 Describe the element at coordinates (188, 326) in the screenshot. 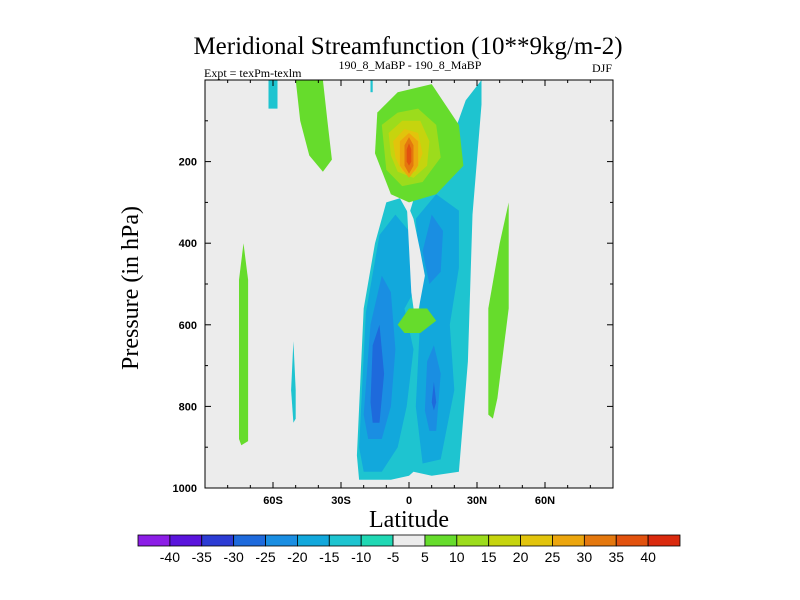

I see `y-tick-label: 600` at that location.